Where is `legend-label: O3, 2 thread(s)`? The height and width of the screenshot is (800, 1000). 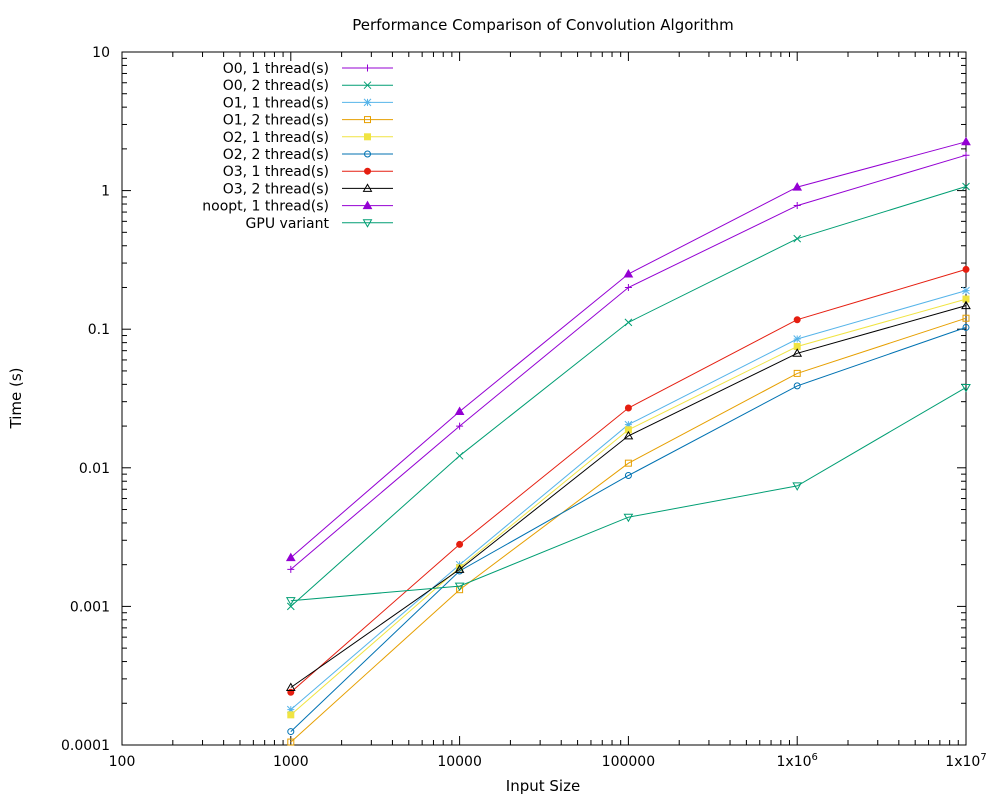 legend-label: O3, 2 thread(s) is located at coordinates (276, 189).